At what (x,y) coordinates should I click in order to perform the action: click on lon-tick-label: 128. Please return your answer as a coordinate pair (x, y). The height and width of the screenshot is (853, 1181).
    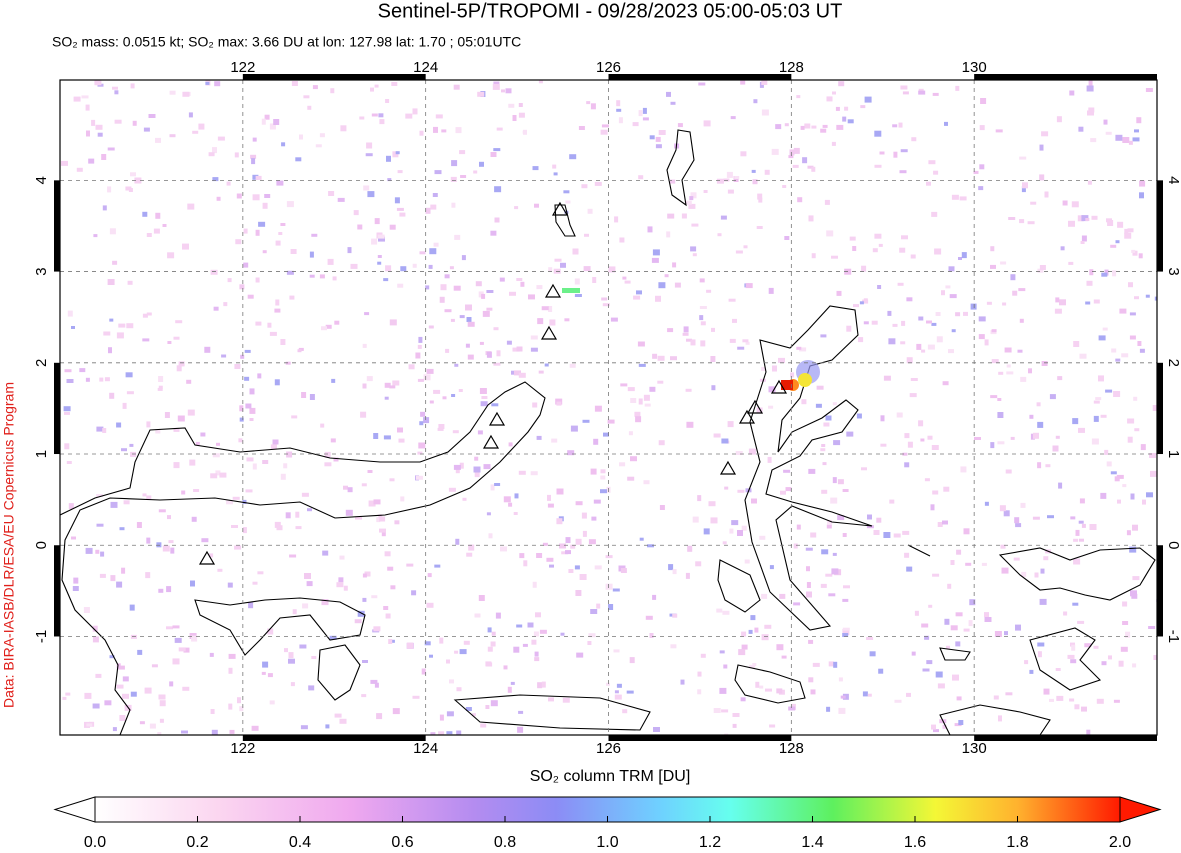
    Looking at the image, I should click on (791, 67).